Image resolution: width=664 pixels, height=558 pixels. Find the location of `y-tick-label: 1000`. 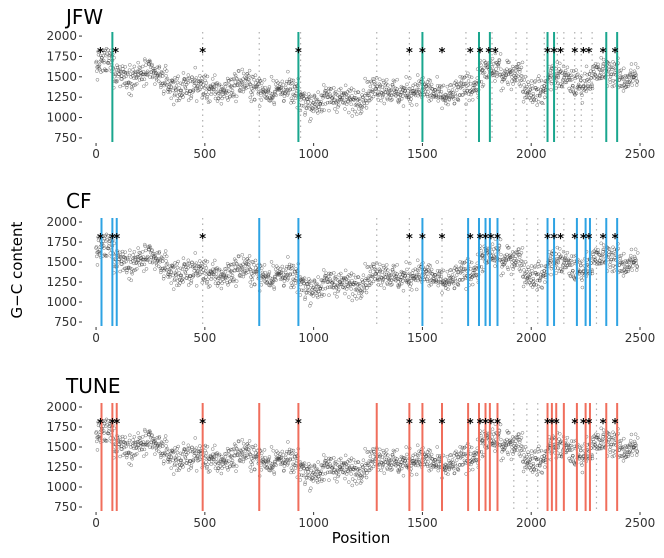

y-tick-label: 1000 is located at coordinates (61, 118).